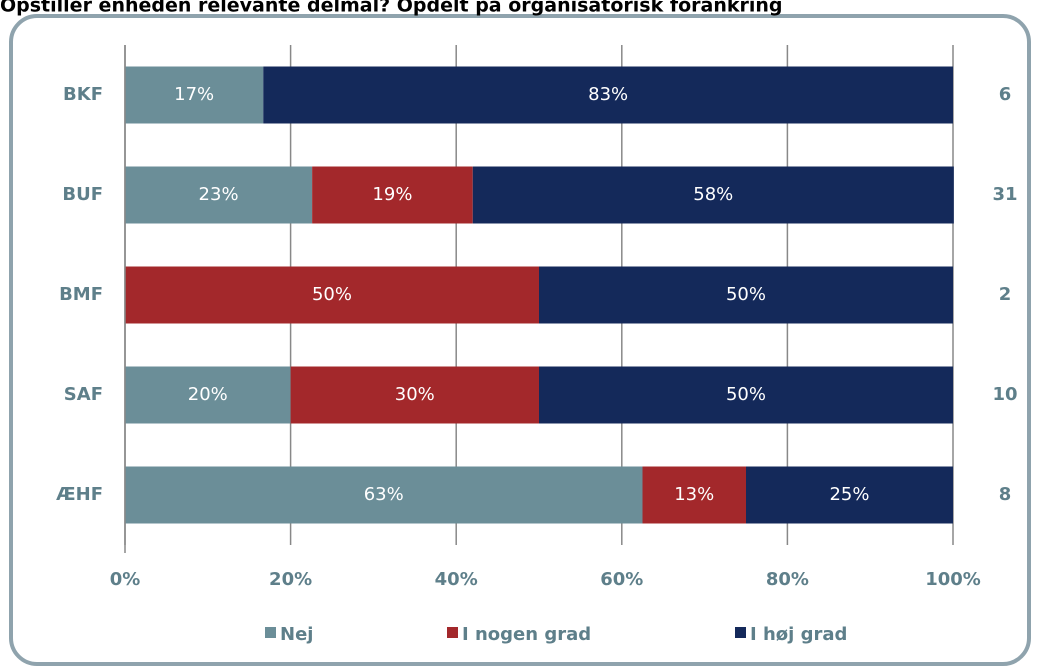 The width and height of the screenshot is (1038, 671). Describe the element at coordinates (1005, 294) in the screenshot. I see `total-label: 2` at that location.